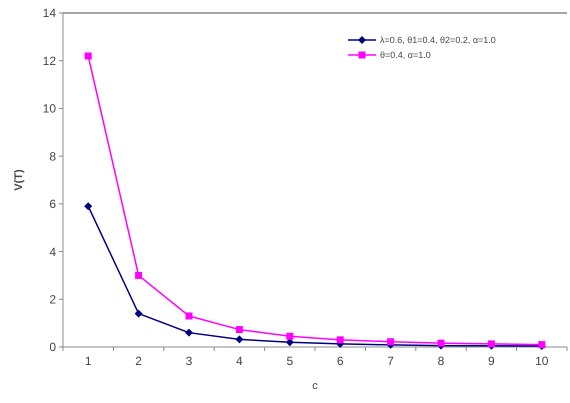 The image size is (570, 403). What do you see at coordinates (405, 55) in the screenshot?
I see `legend-label: θ=0.4, α=1.0` at bounding box center [405, 55].